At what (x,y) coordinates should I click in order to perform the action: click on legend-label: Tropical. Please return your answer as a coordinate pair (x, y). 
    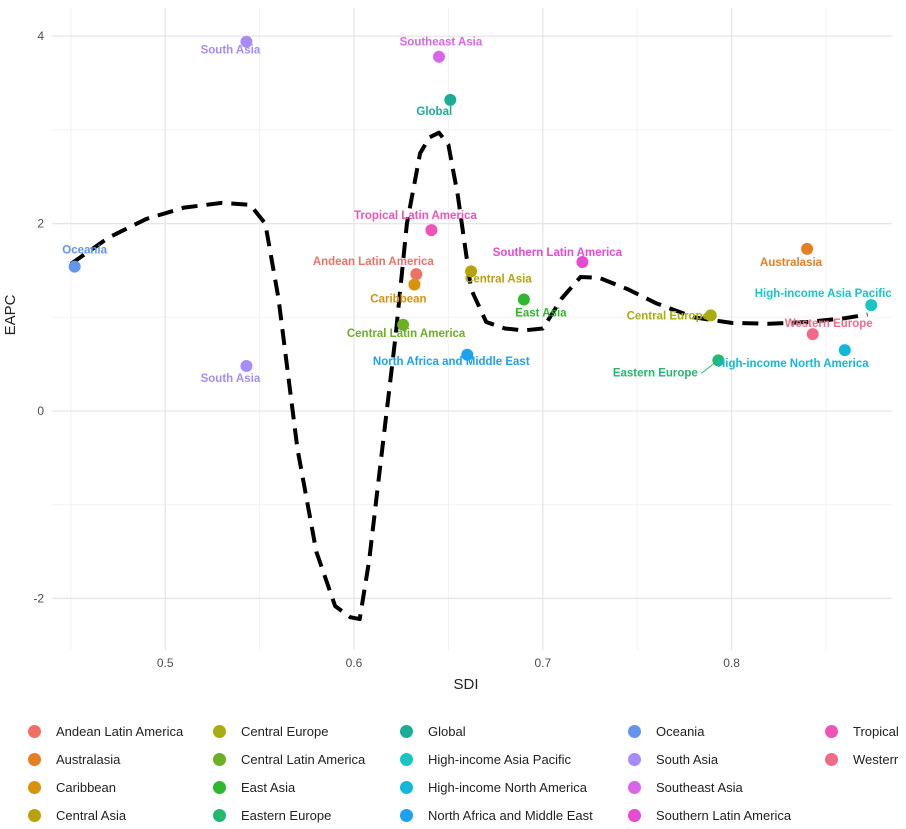
    Looking at the image, I should click on (876, 731).